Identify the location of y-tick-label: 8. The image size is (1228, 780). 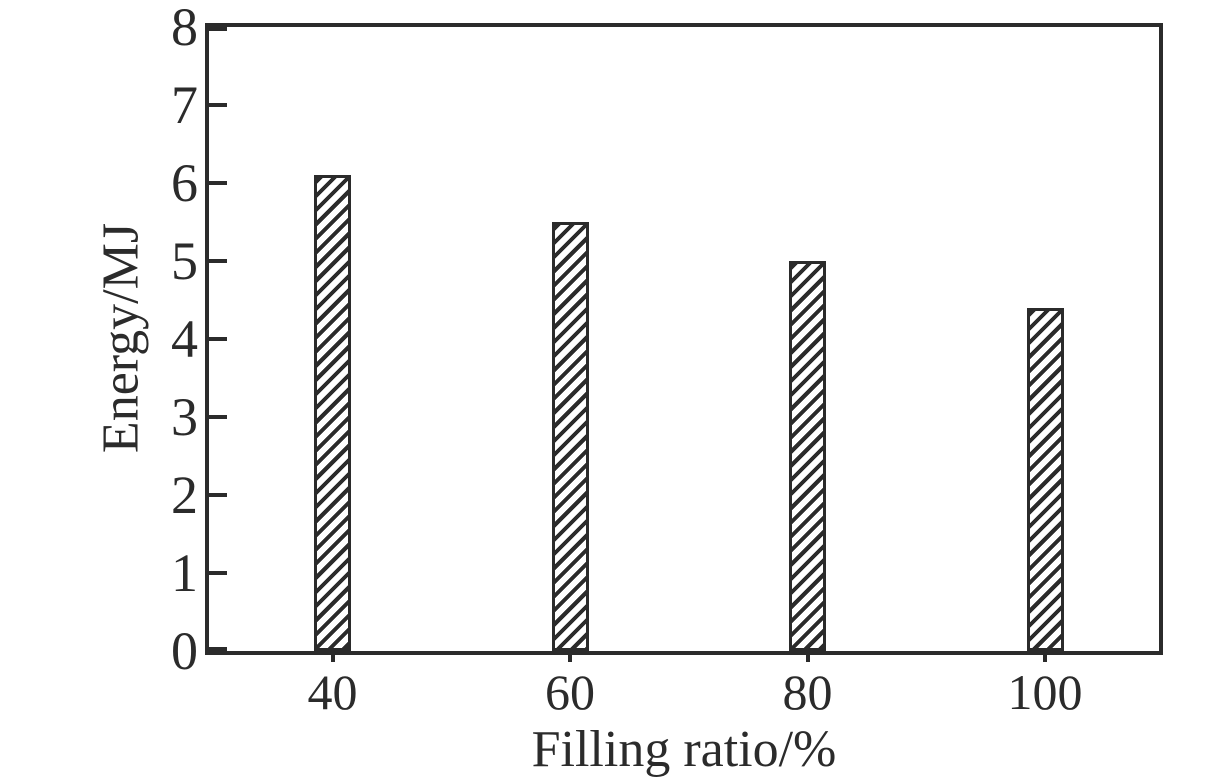
(184, 28).